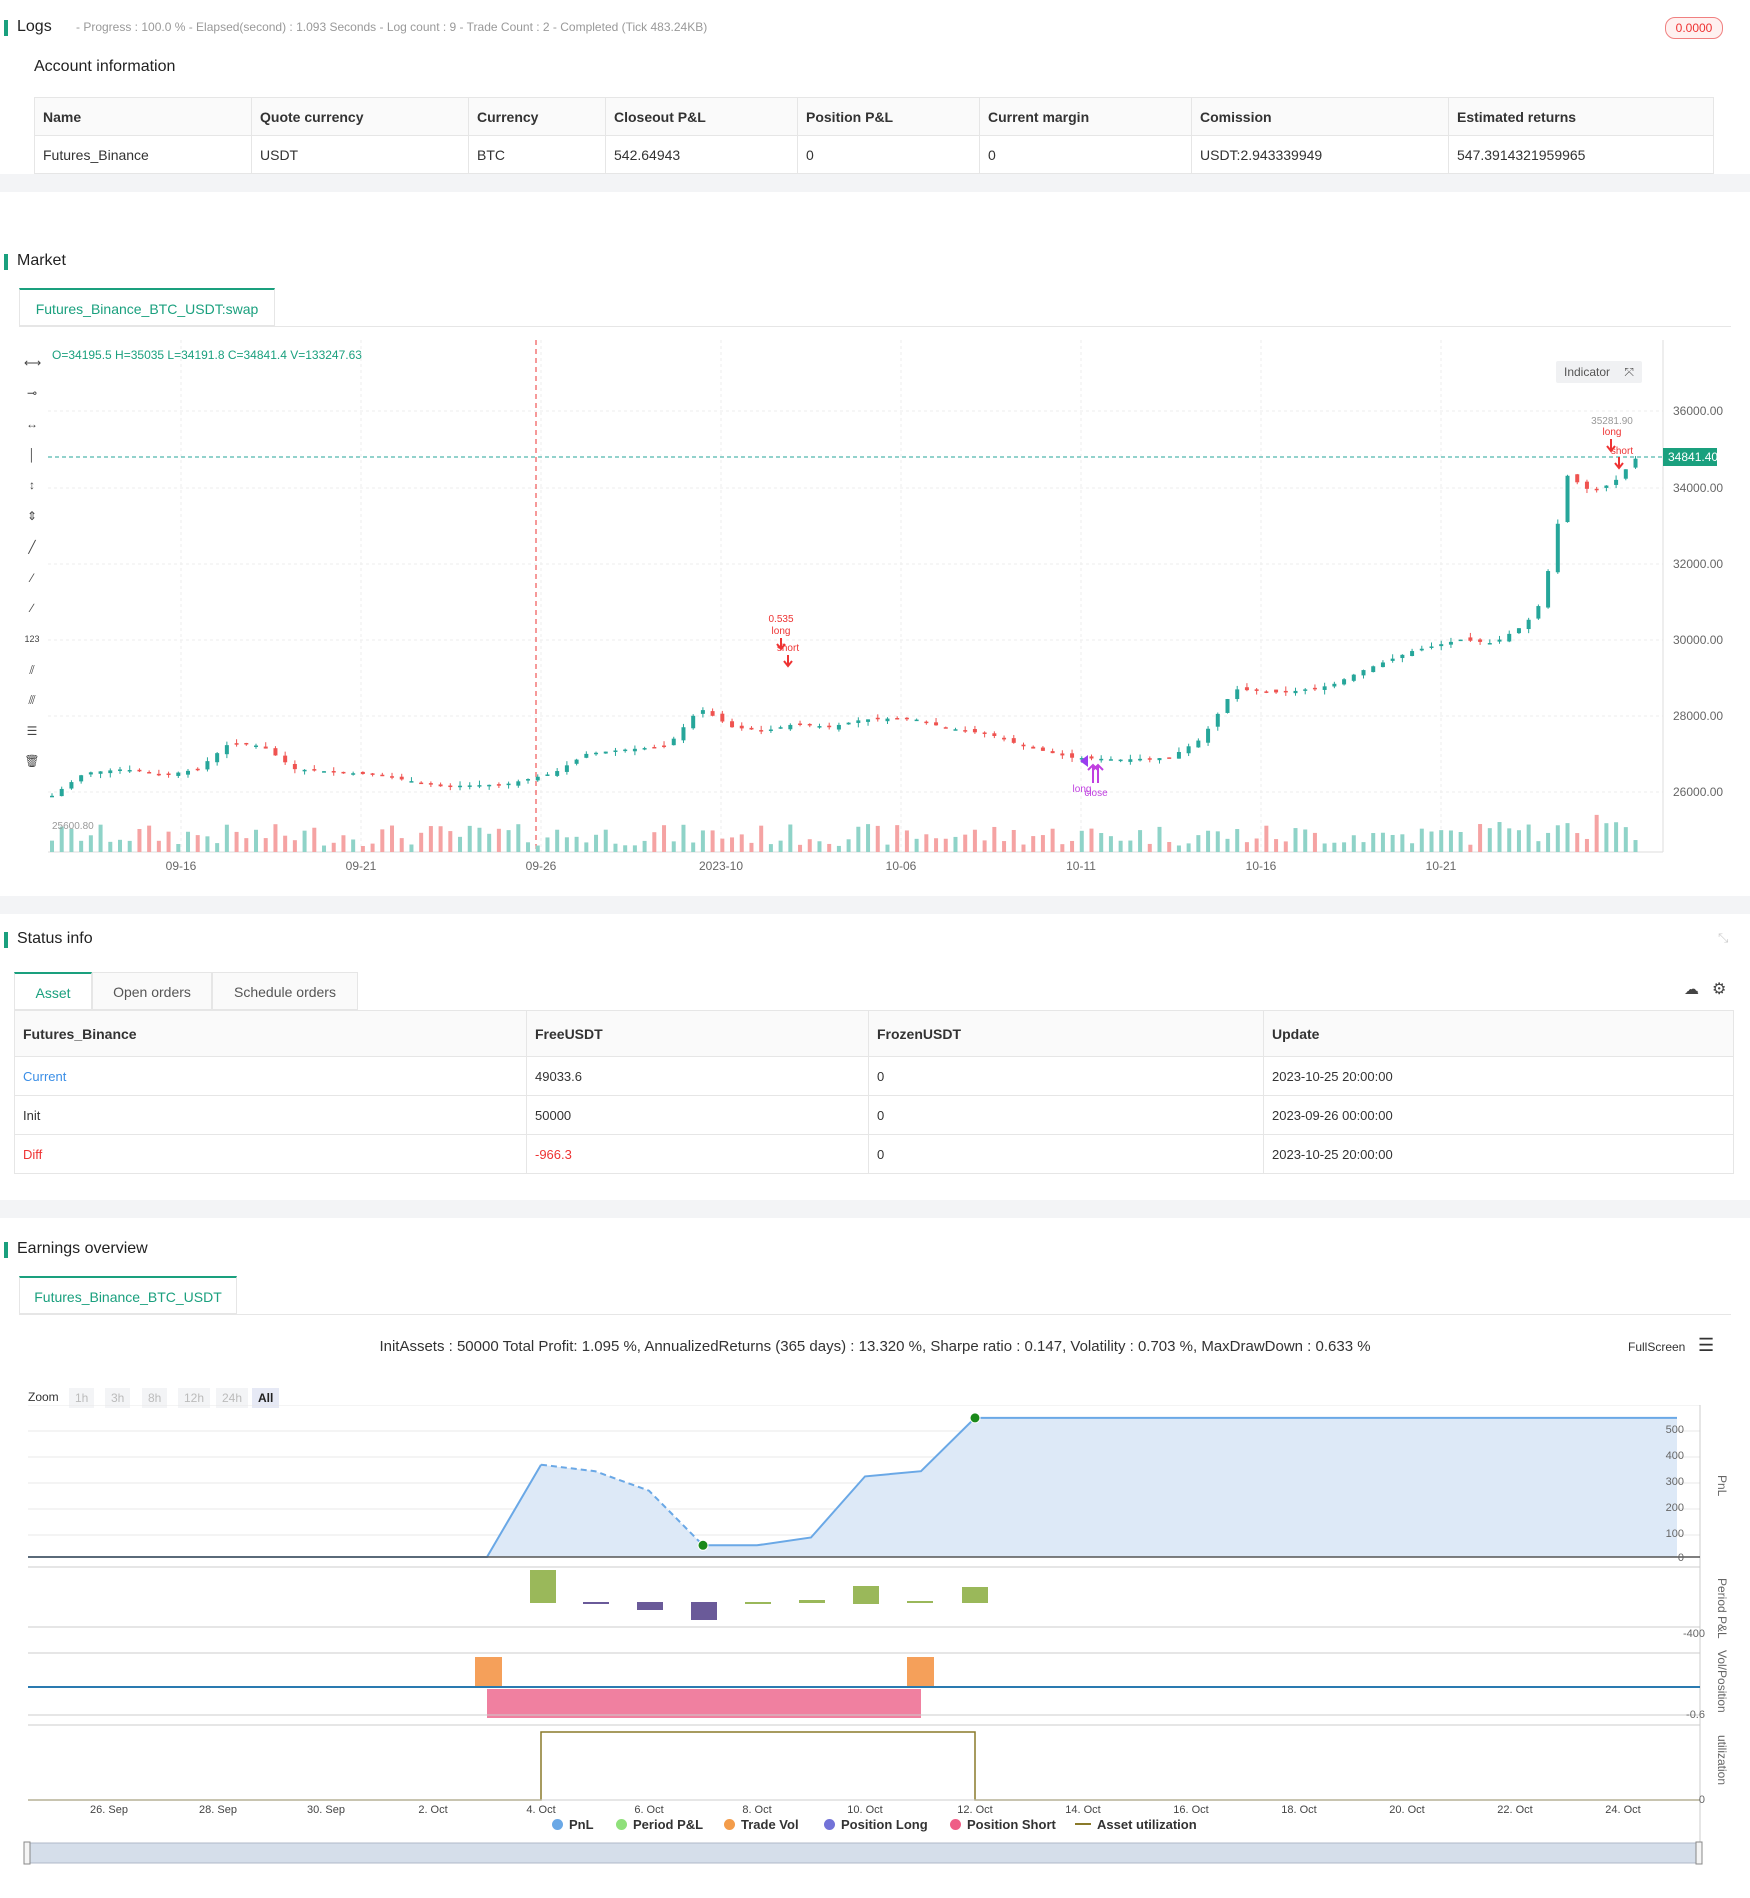 The image size is (1750, 1898). Describe the element at coordinates (82, 1398) in the screenshot. I see `zoom-1h: 1h` at that location.